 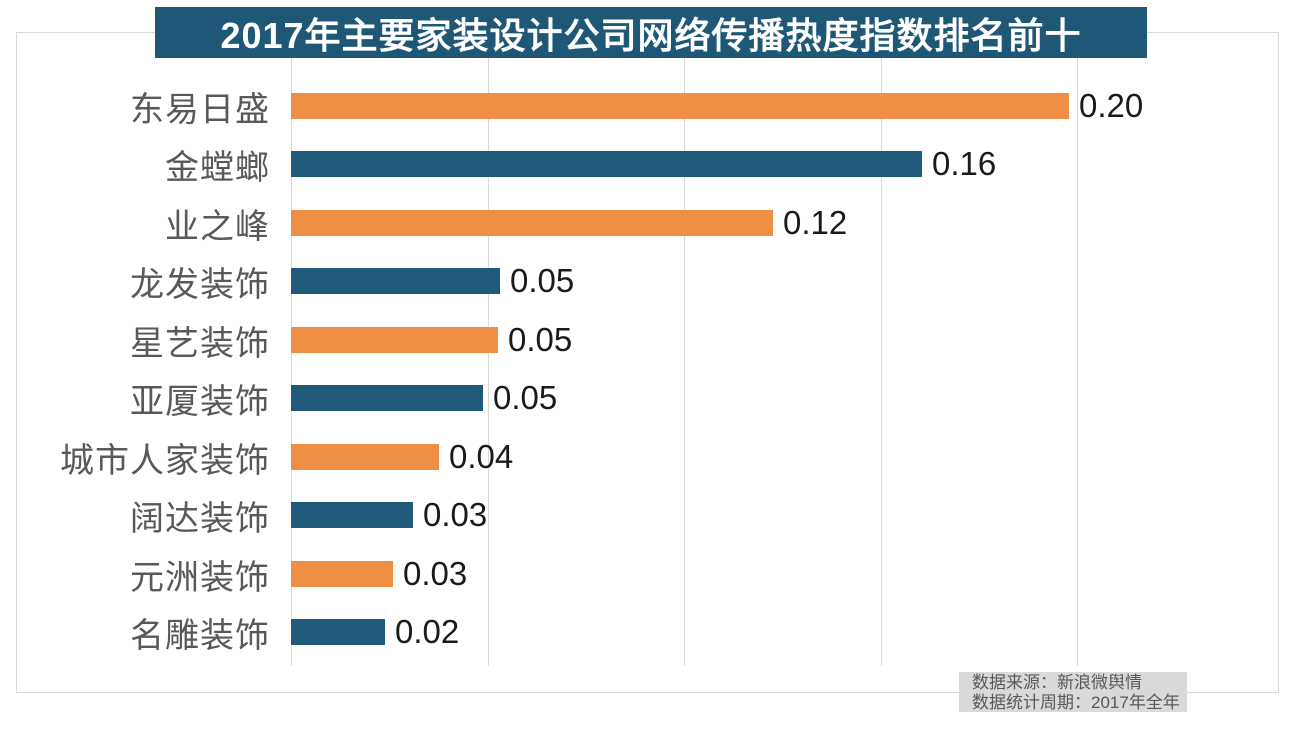 What do you see at coordinates (200, 343) in the screenshot?
I see `category-label: 星艺装饰` at bounding box center [200, 343].